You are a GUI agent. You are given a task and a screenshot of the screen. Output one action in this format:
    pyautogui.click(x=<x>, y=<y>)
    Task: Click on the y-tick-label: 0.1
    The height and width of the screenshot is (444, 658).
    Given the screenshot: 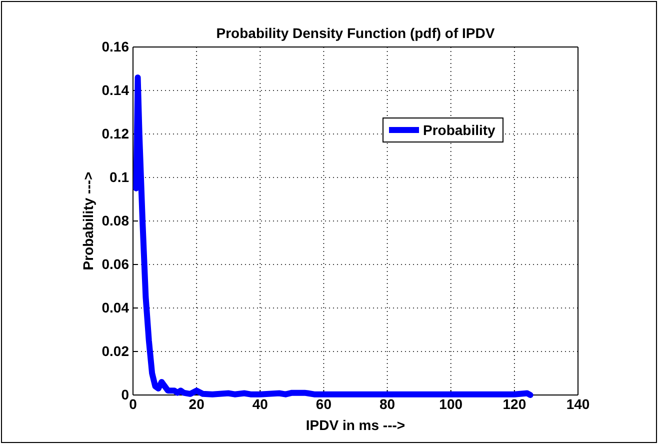 What is the action you would take?
    pyautogui.click(x=120, y=176)
    